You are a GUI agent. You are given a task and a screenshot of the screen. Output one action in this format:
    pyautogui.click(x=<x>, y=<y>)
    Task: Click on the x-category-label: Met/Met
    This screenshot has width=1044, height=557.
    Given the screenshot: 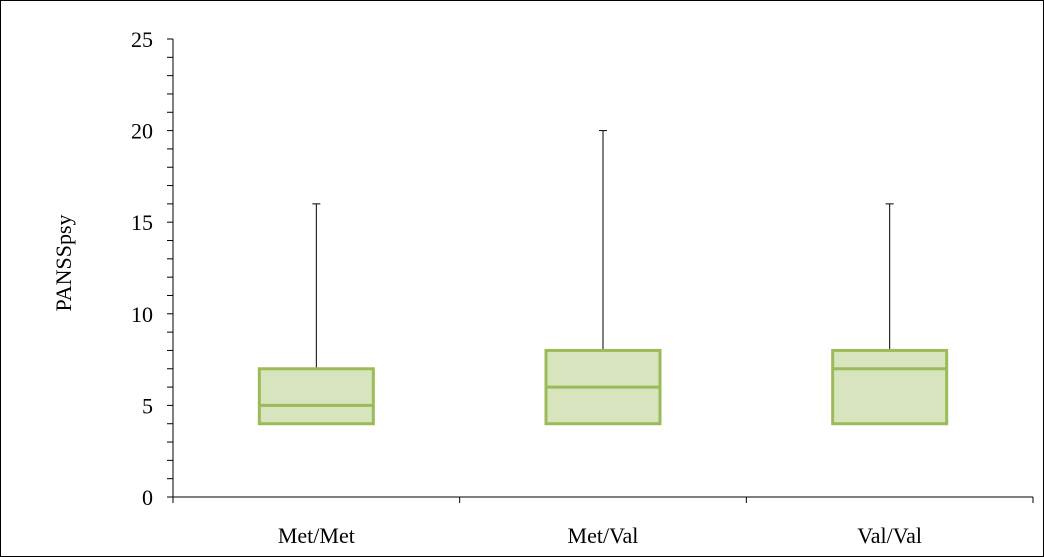 What is the action you would take?
    pyautogui.click(x=316, y=535)
    